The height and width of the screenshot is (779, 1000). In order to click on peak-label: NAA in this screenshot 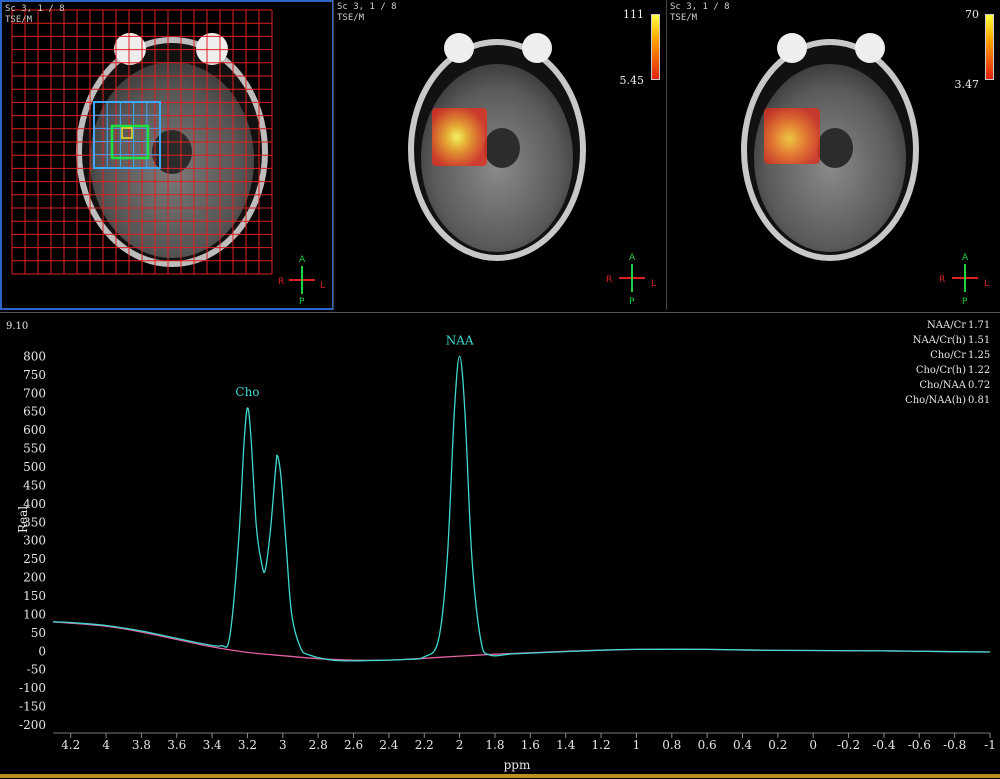, I will do `click(460, 340)`.